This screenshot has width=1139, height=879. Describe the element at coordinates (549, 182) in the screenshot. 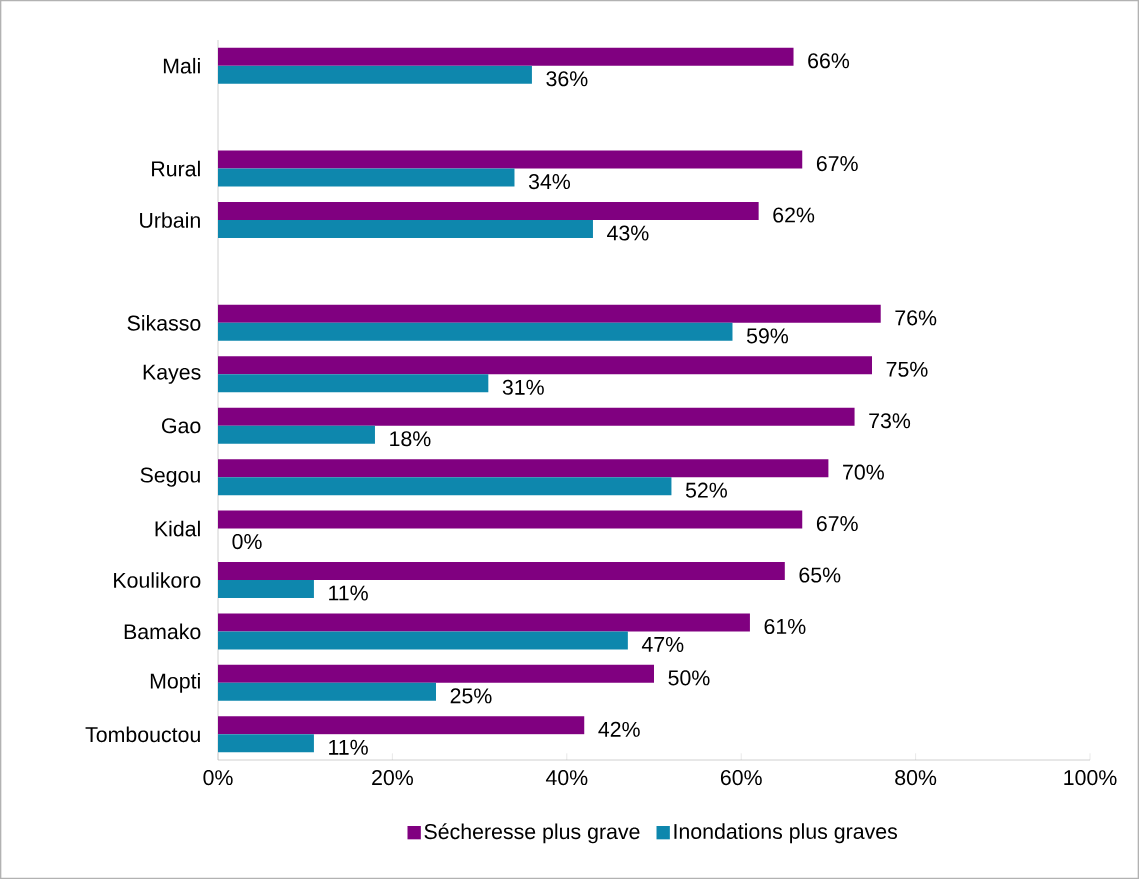

I see `data-label: 34%` at that location.